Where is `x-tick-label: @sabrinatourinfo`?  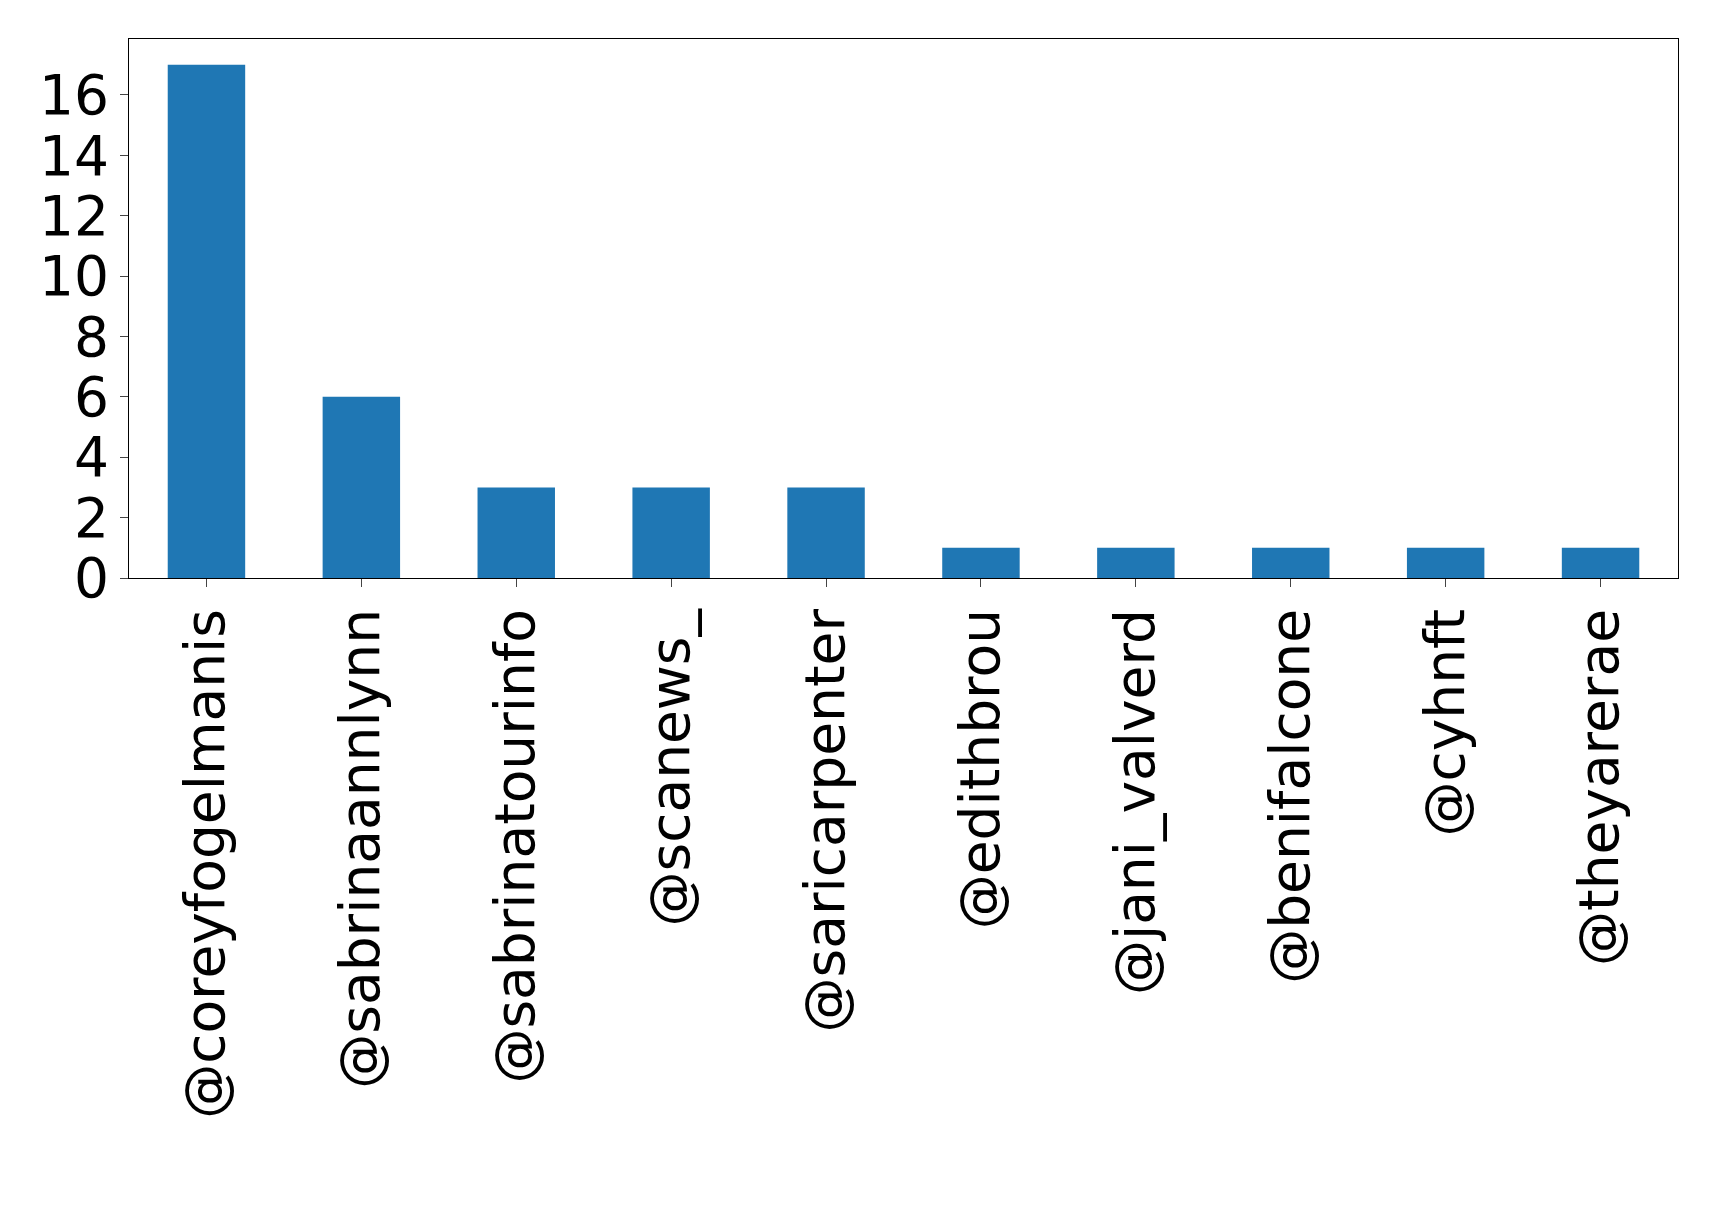 x-tick-label: @sabrinatourinfo is located at coordinates (515, 846).